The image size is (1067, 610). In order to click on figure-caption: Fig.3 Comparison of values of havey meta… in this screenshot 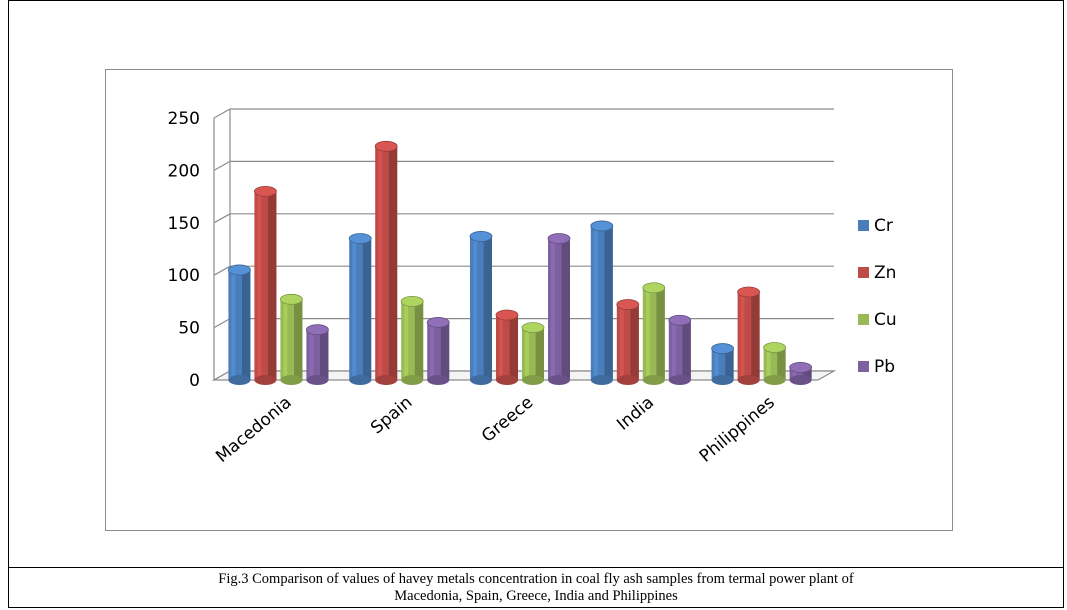, I will do `click(536, 588)`.